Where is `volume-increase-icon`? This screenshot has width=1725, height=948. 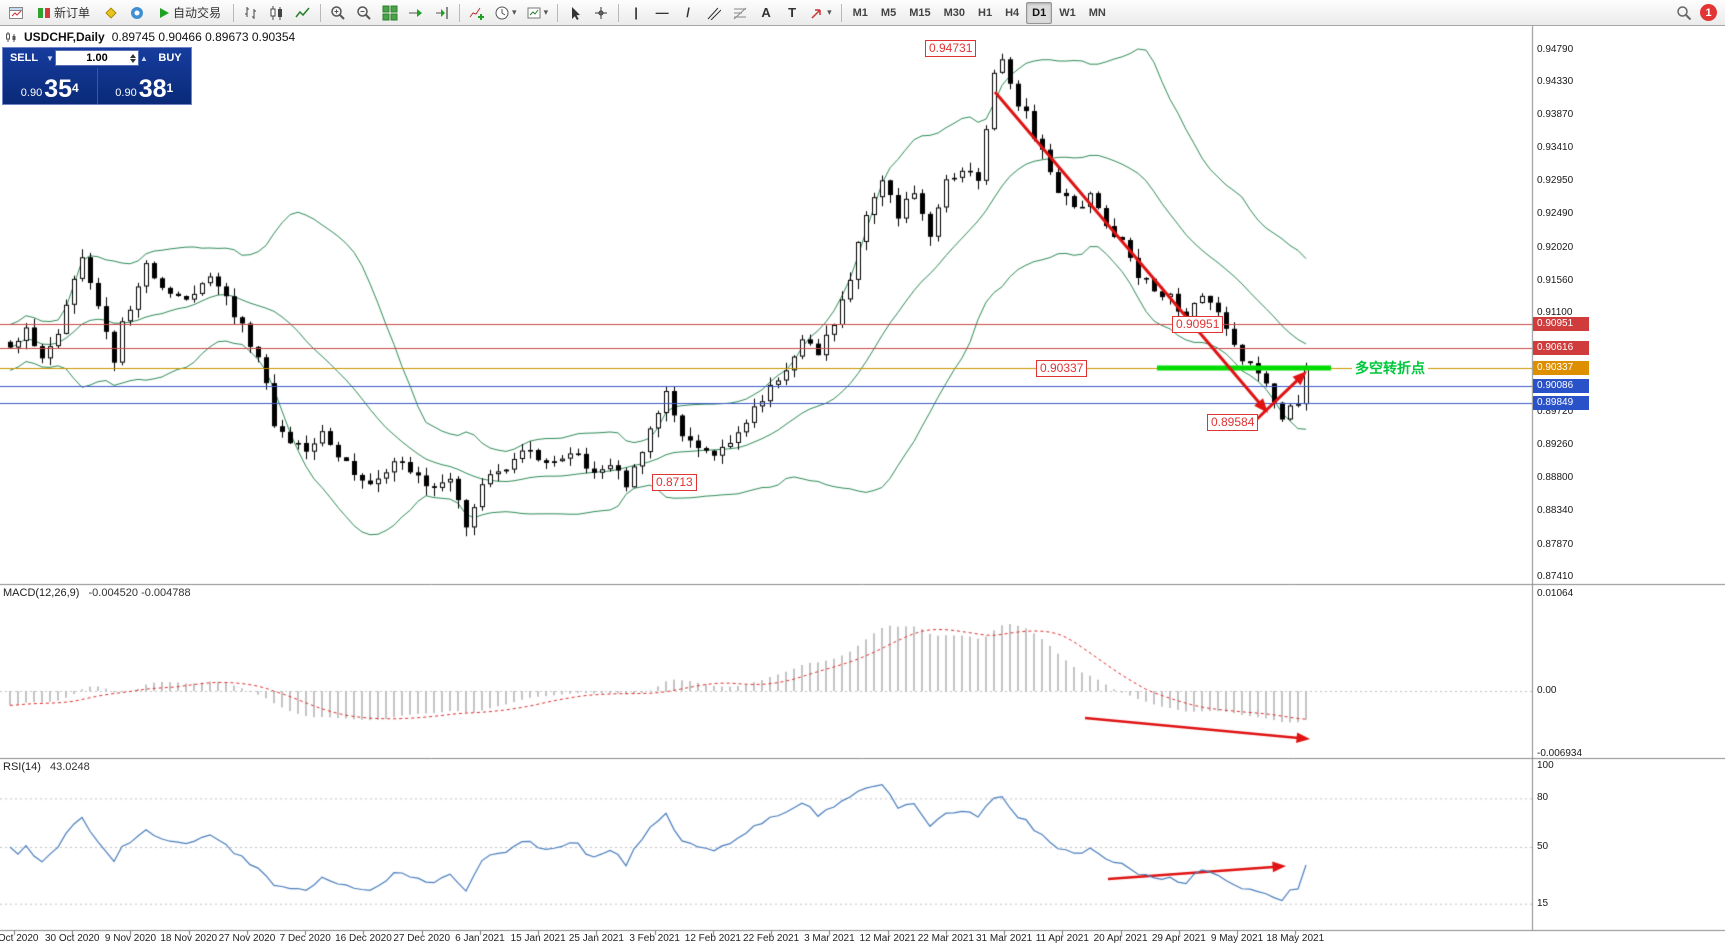 volume-increase-icon is located at coordinates (133, 55).